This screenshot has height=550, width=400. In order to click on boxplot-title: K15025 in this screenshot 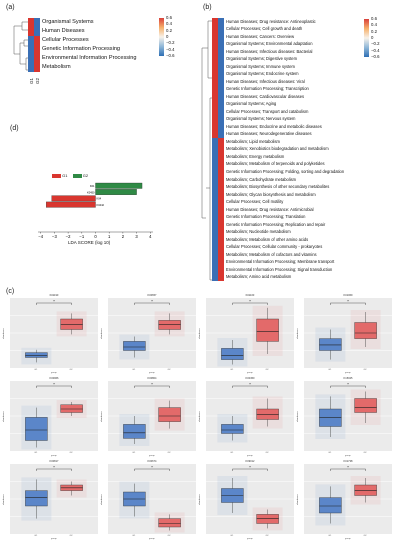, I will do `click(348, 378)`.